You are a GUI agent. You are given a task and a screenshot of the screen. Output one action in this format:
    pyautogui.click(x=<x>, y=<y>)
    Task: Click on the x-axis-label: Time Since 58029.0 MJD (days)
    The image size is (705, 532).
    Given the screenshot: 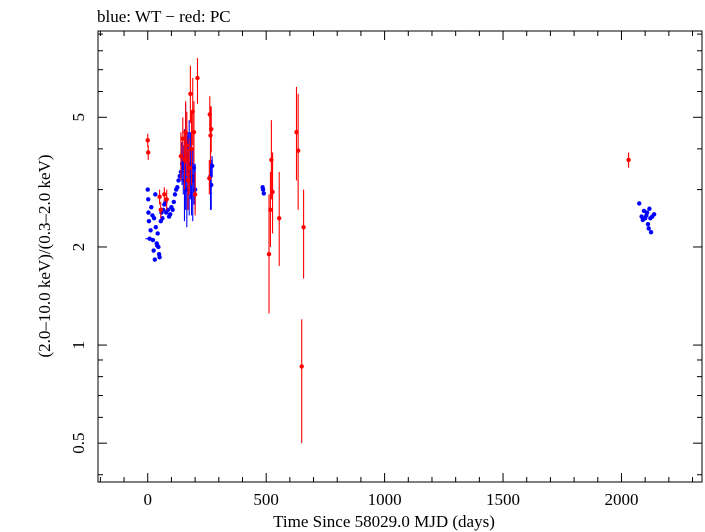 What is the action you would take?
    pyautogui.click(x=384, y=521)
    